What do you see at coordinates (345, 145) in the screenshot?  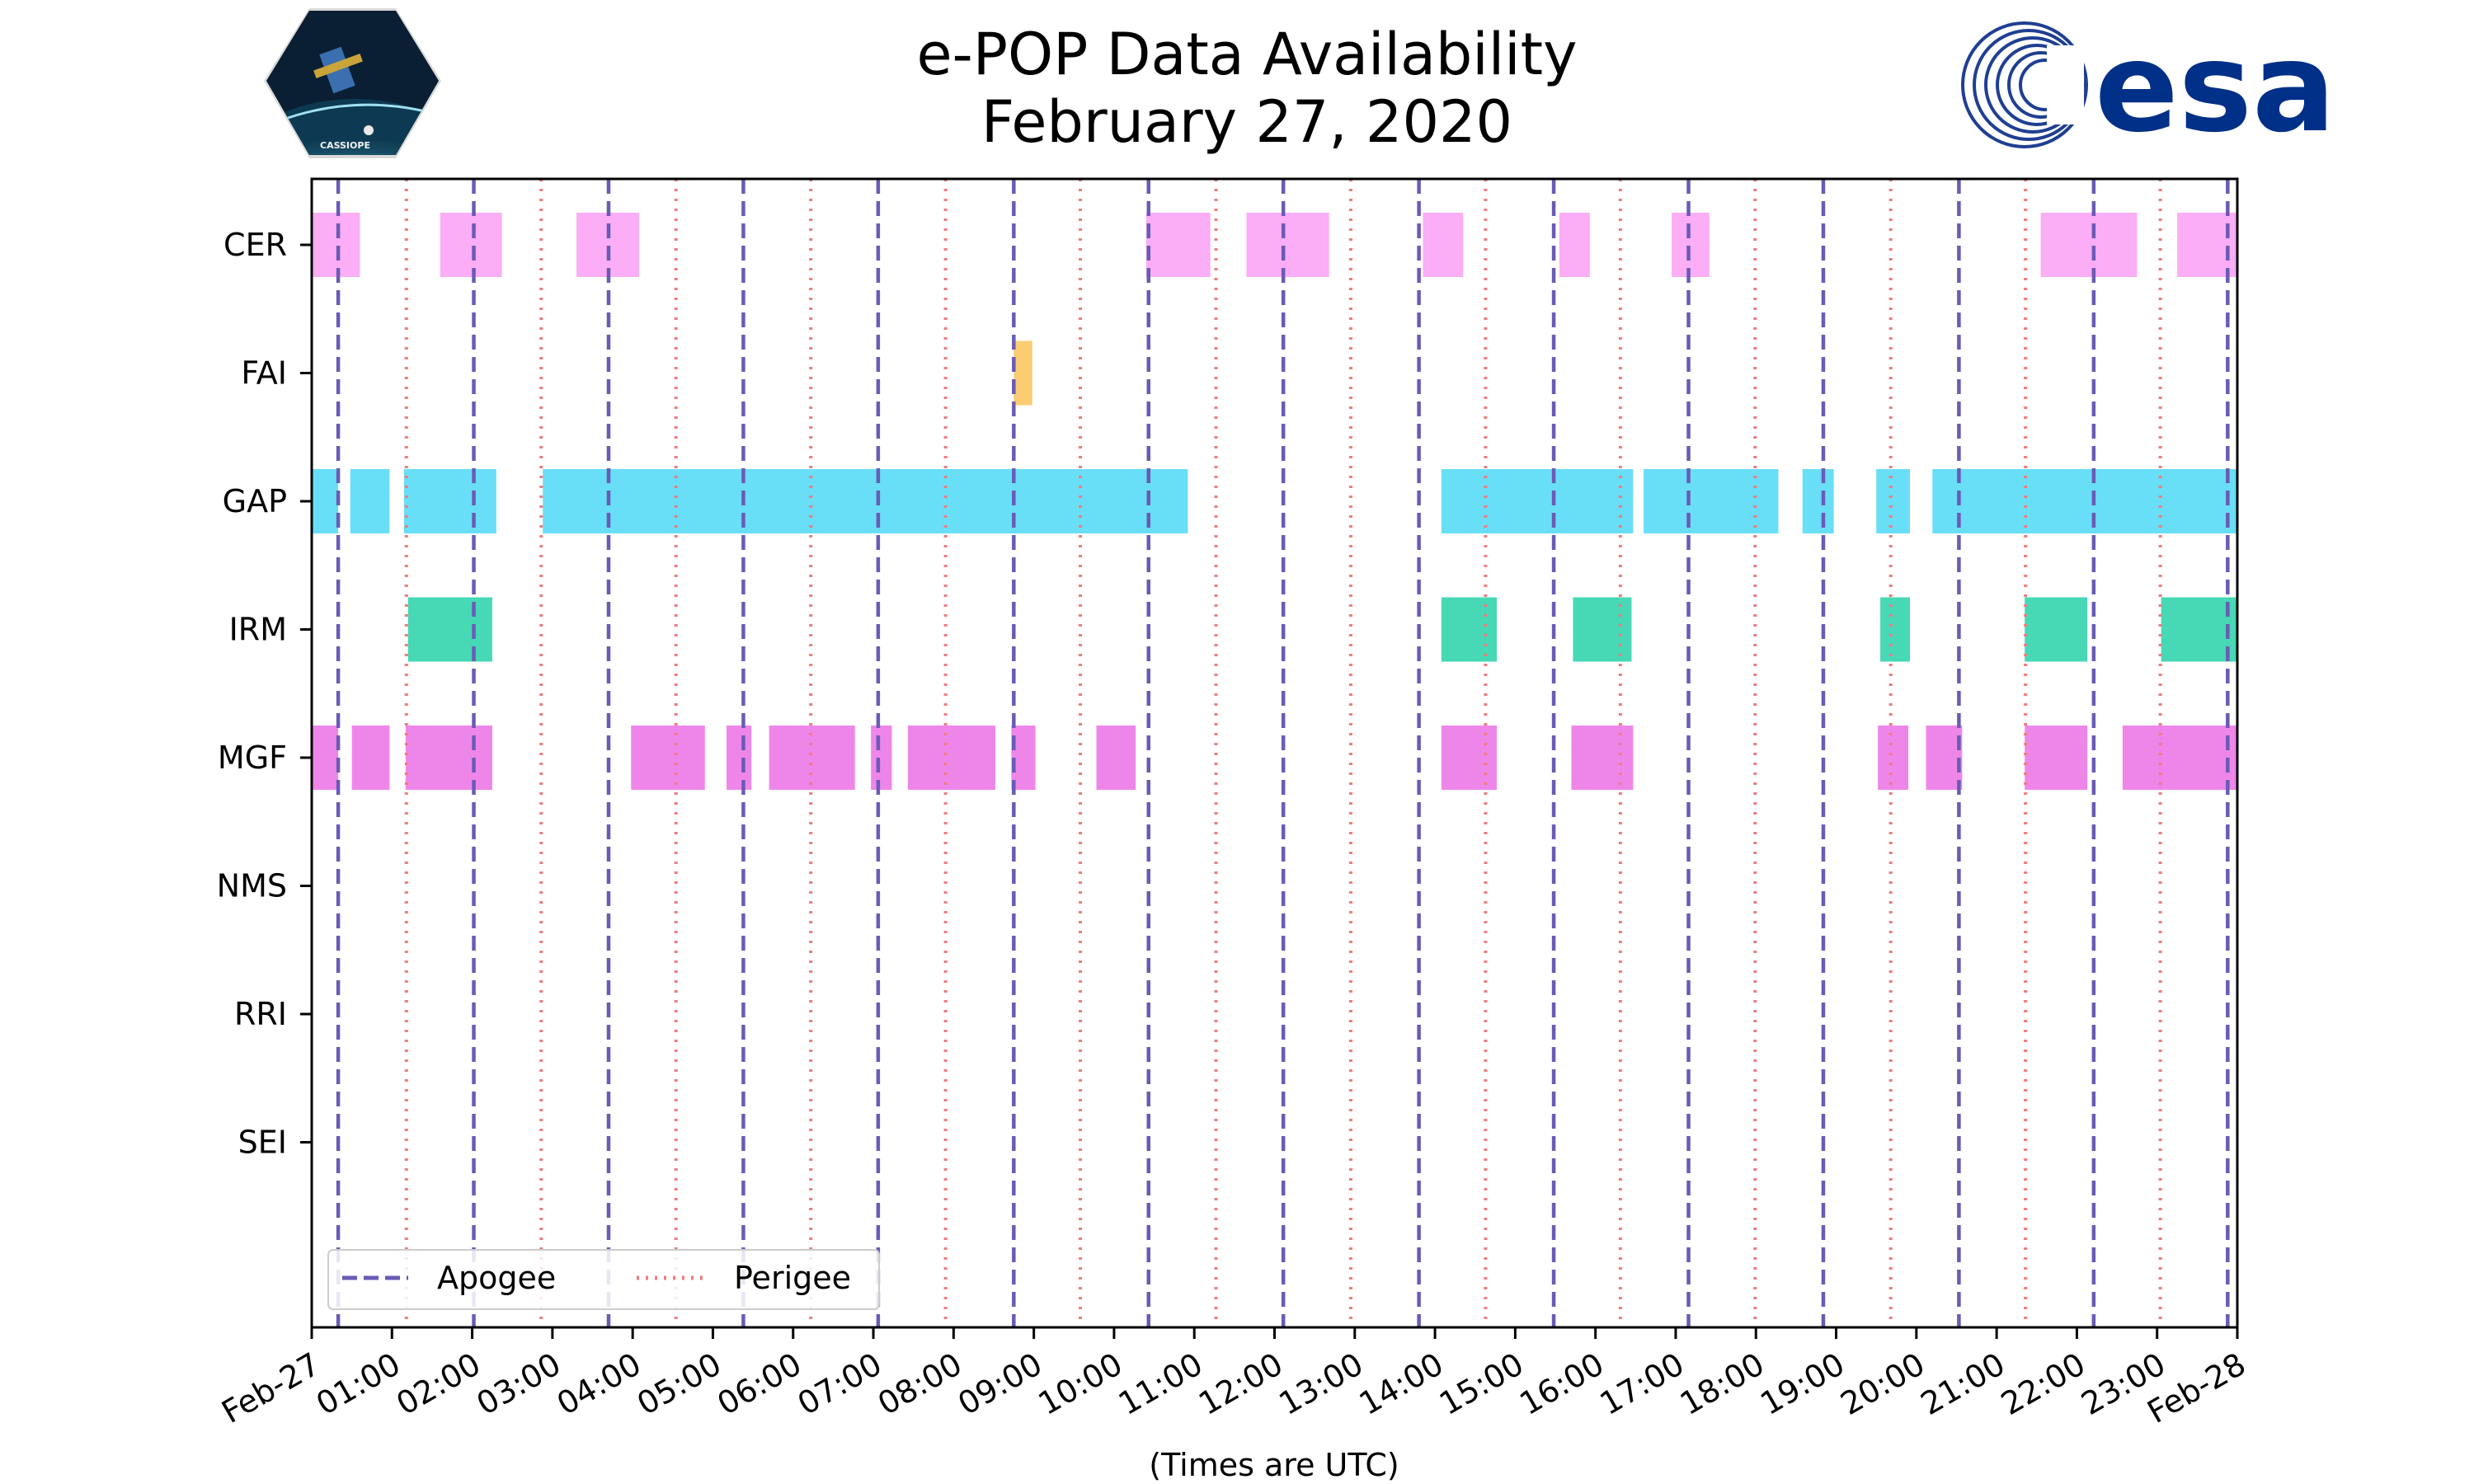 I see `cassiope-logo-text: CASSIOPE` at bounding box center [345, 145].